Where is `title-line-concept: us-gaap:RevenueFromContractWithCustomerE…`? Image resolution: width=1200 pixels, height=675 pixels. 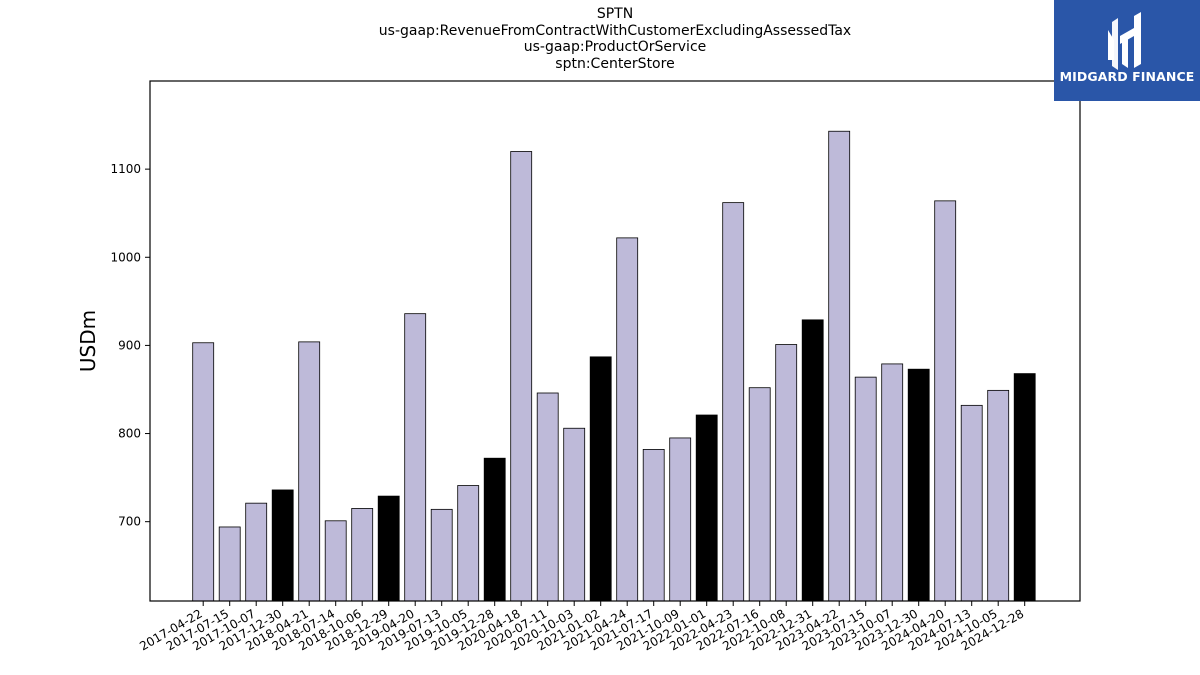
title-line-concept: us-gaap:RevenueFromContractWithCustomerE… is located at coordinates (615, 30).